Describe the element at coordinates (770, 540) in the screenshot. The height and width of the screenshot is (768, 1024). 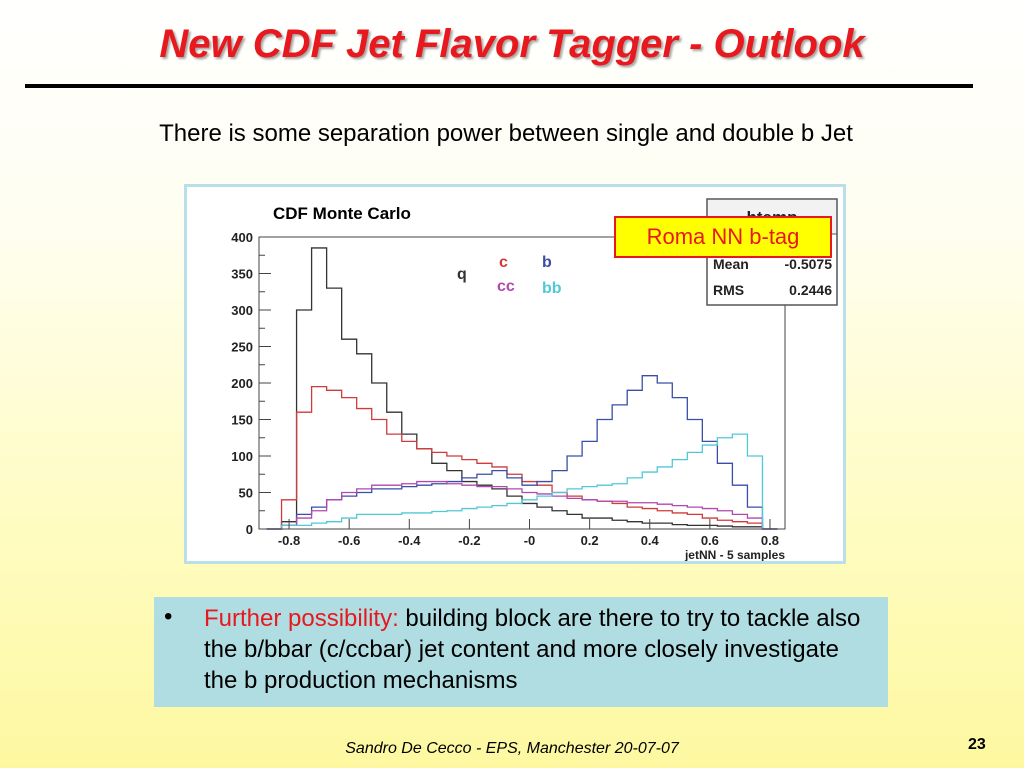
I see `x-tick-label: 0.8` at that location.